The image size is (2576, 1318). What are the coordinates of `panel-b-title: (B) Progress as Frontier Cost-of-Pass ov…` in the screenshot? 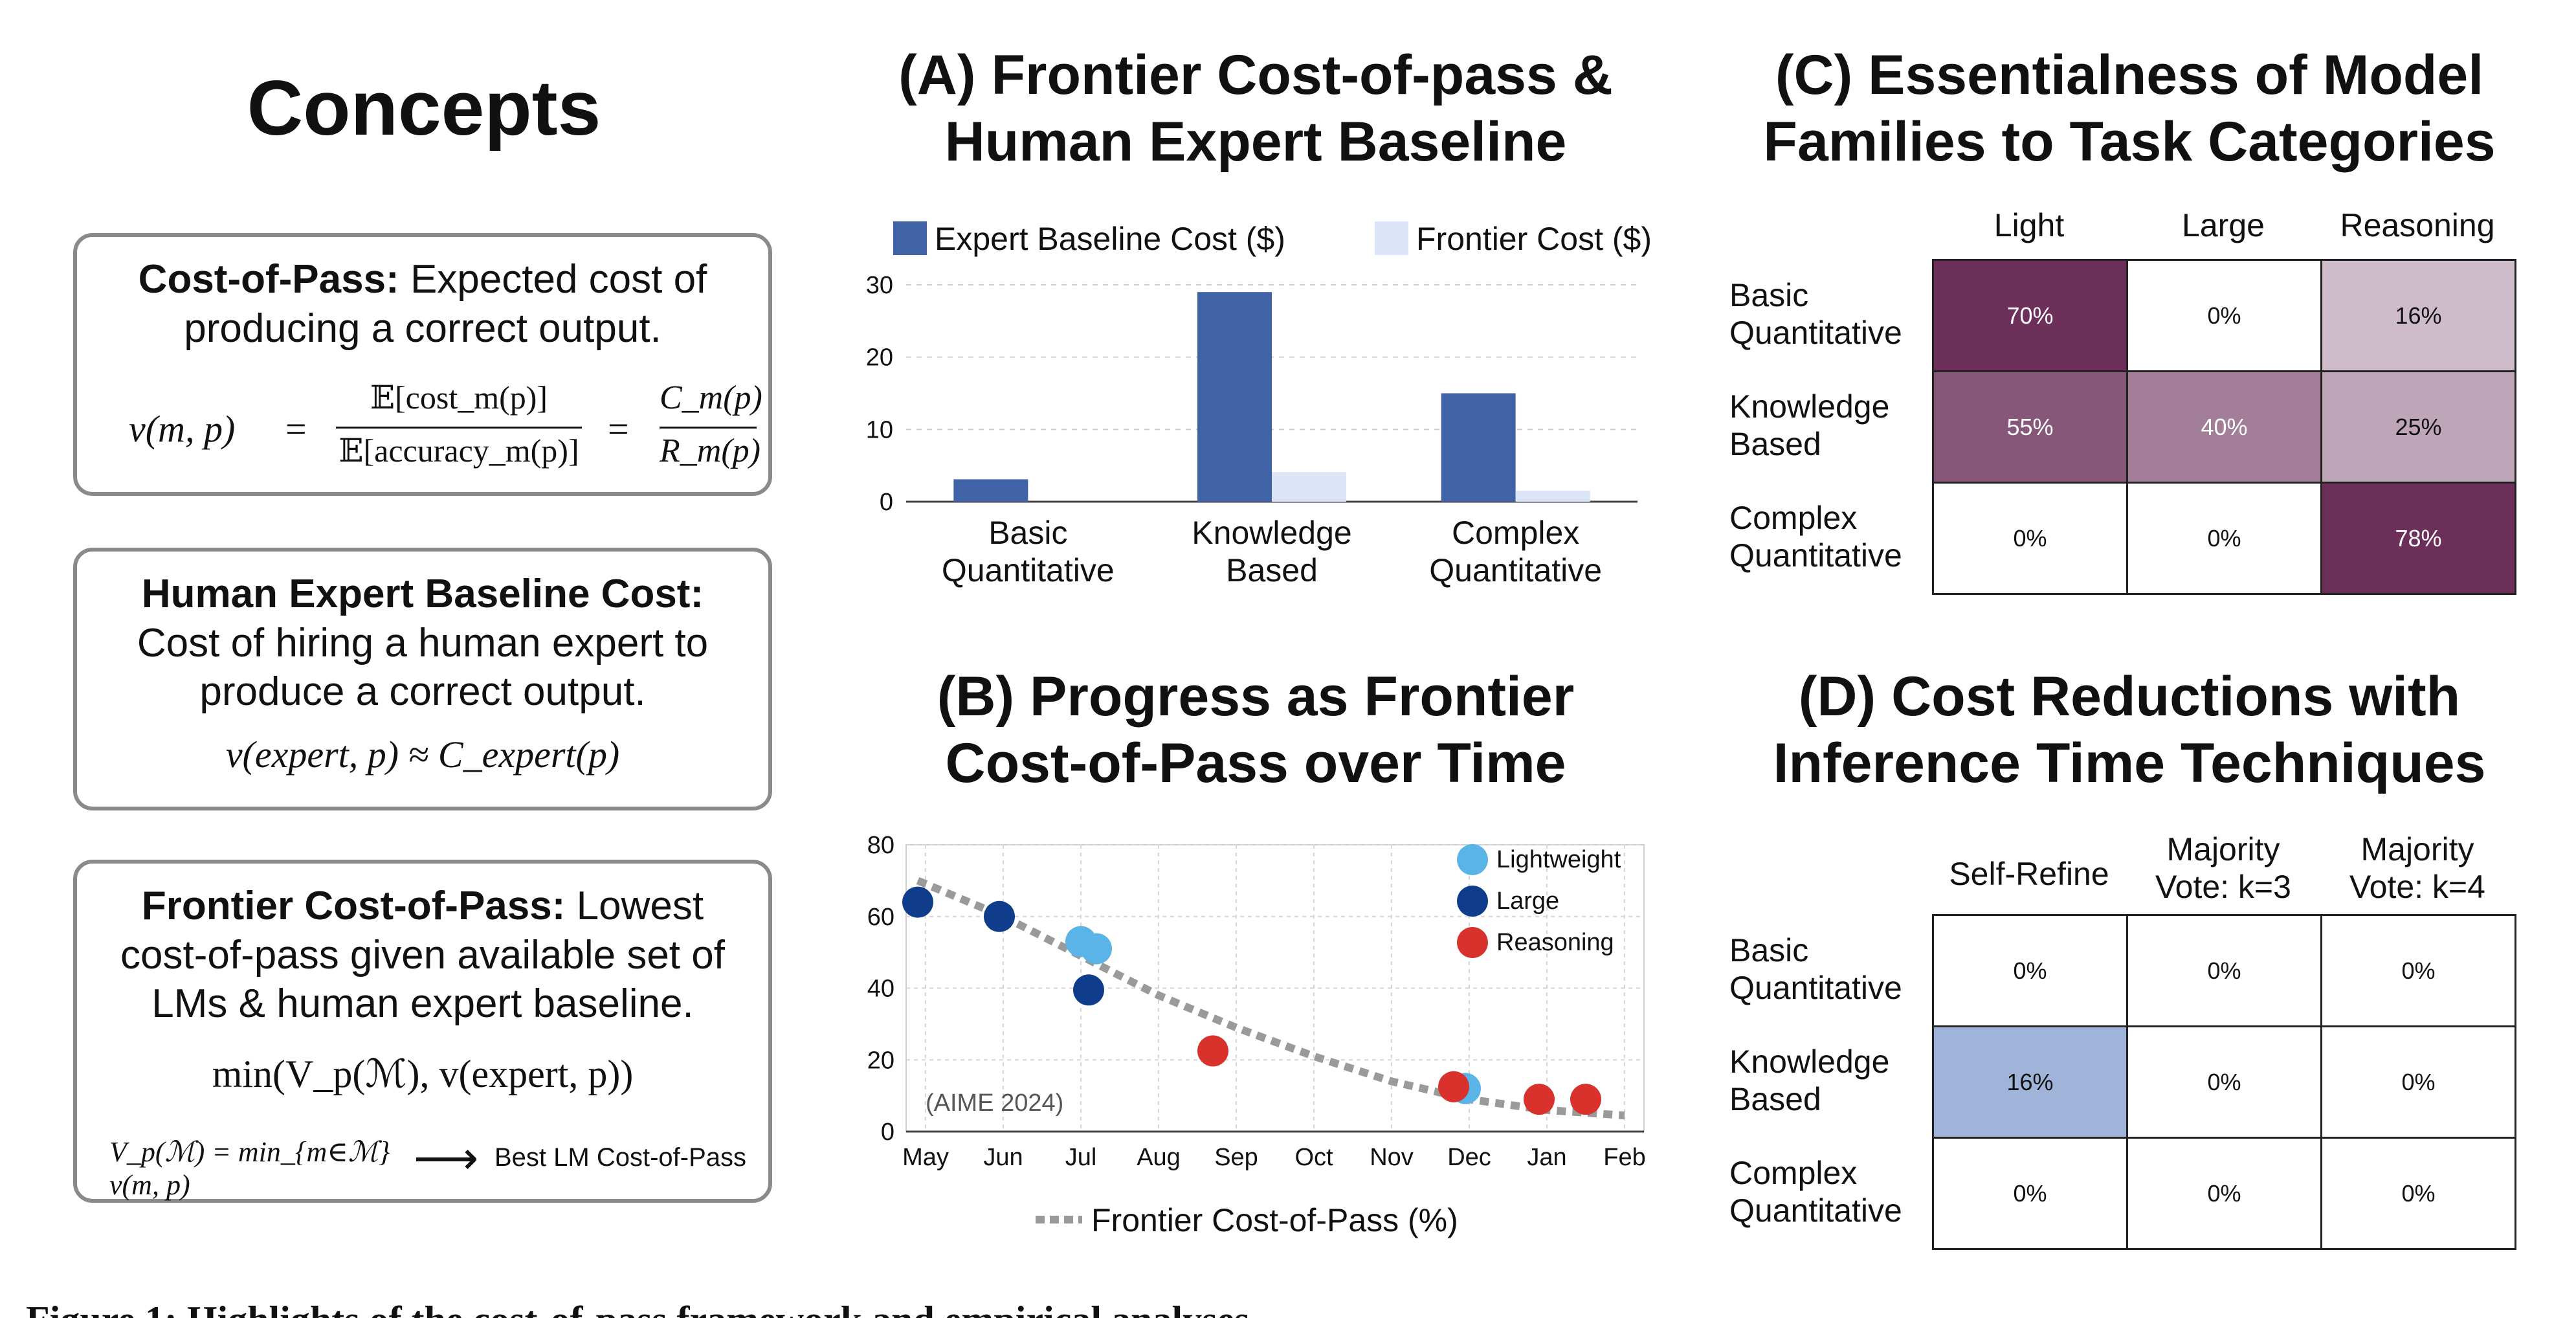 It's located at (1255, 730).